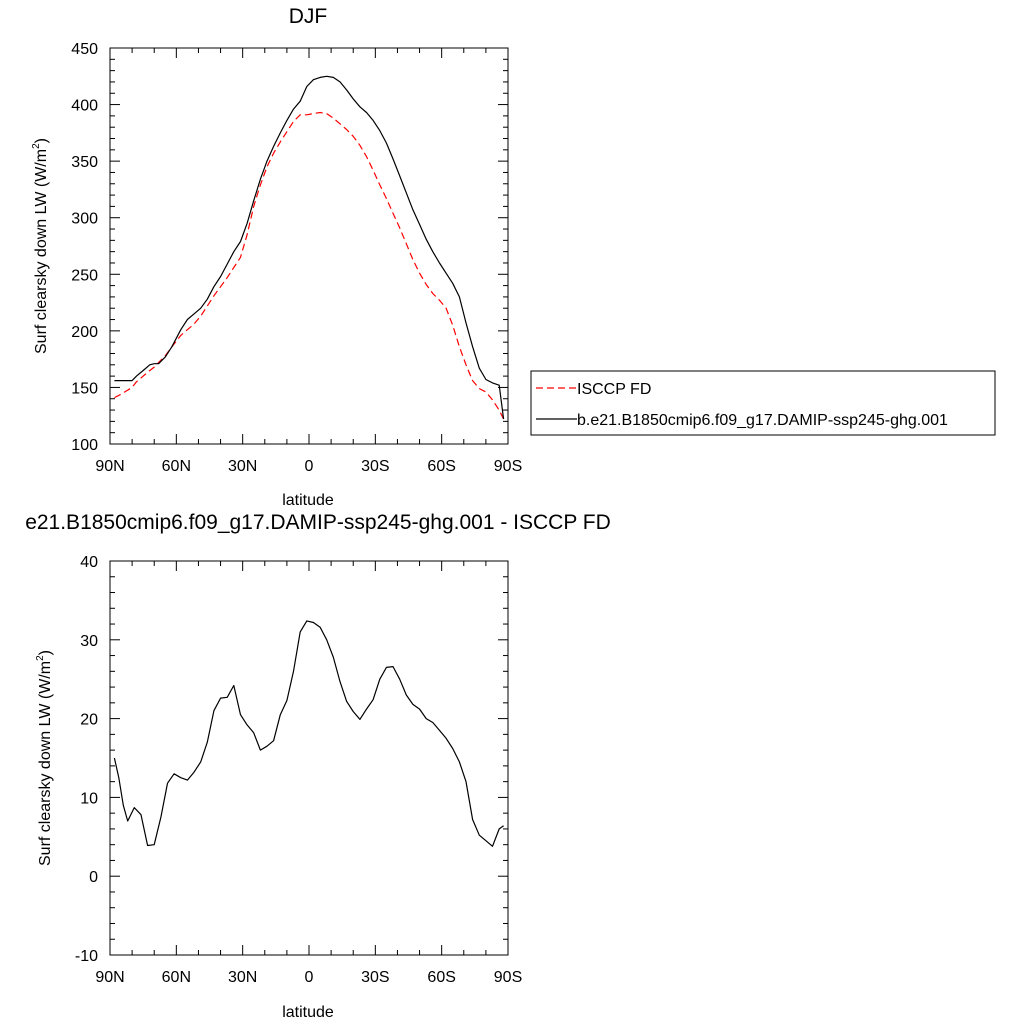 The height and width of the screenshot is (1024, 1024). What do you see at coordinates (86, 759) in the screenshot?
I see `bottom-y-tick-labels: -10 0 10 20 30 40` at bounding box center [86, 759].